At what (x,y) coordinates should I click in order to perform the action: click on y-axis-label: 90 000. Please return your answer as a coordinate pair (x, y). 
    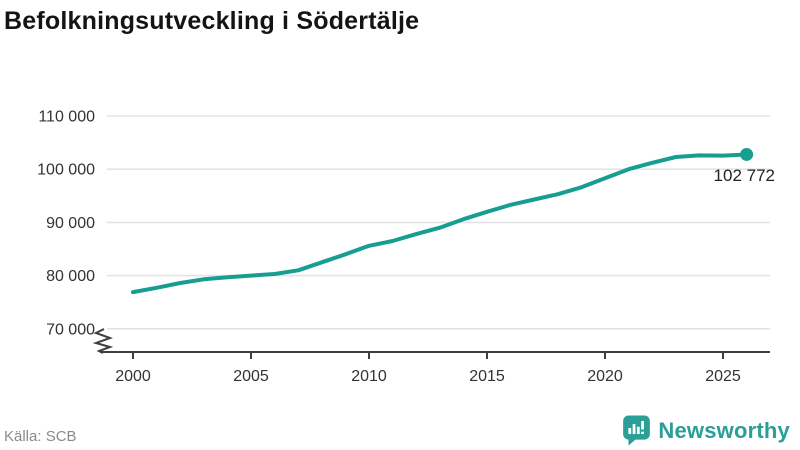
    Looking at the image, I should click on (70, 223).